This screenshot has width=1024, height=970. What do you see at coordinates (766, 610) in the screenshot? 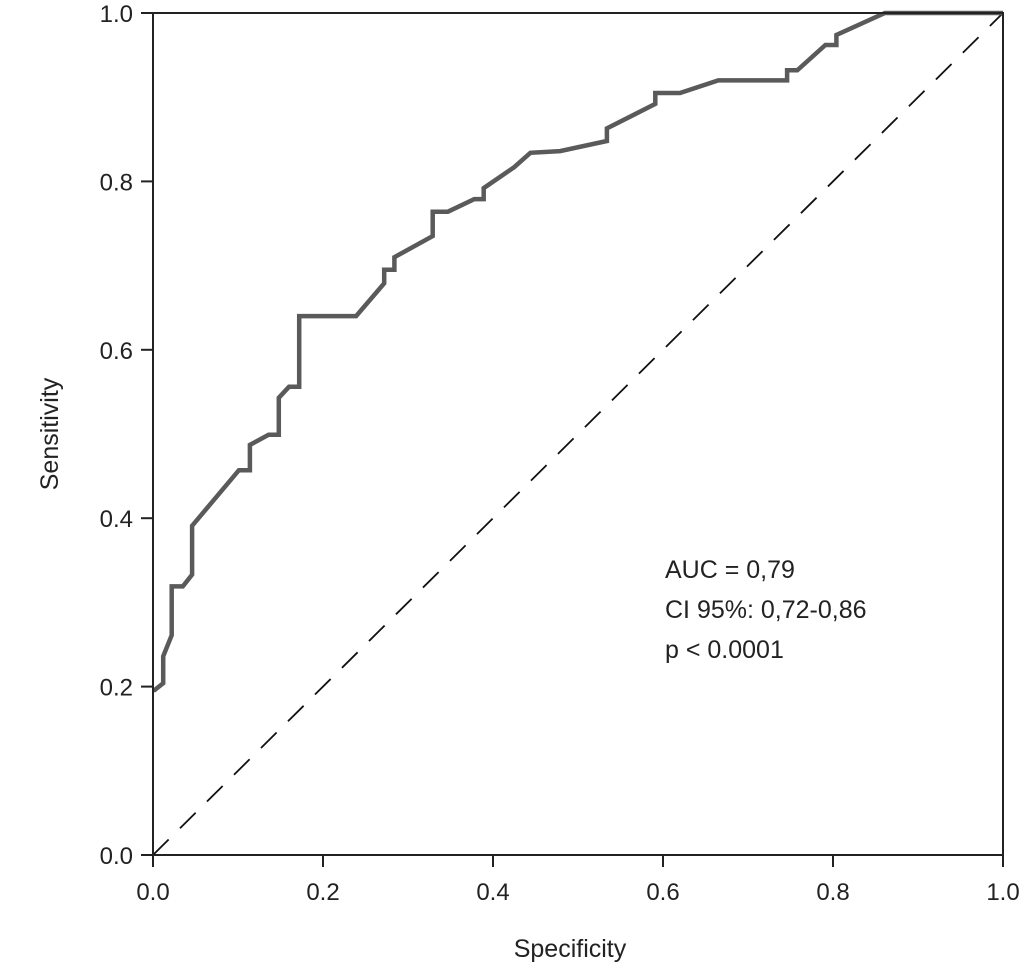
I see `annotation-ci: CI 95%: 0,72-0,86` at bounding box center [766, 610].